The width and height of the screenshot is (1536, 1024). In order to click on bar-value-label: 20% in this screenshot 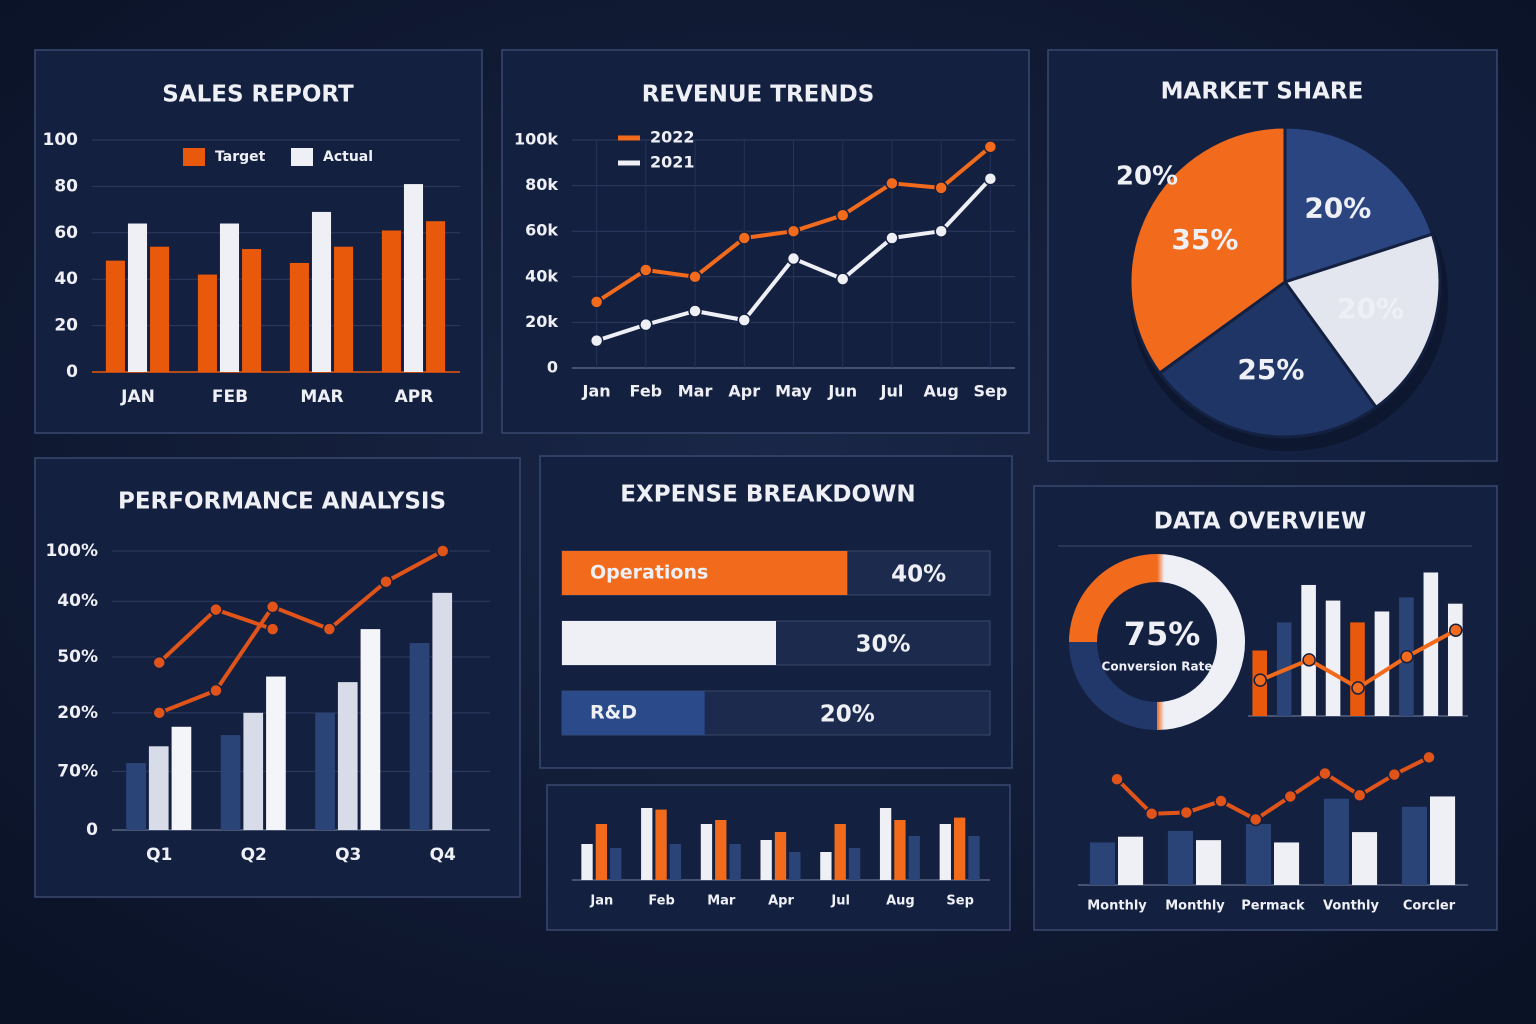, I will do `click(847, 715)`.